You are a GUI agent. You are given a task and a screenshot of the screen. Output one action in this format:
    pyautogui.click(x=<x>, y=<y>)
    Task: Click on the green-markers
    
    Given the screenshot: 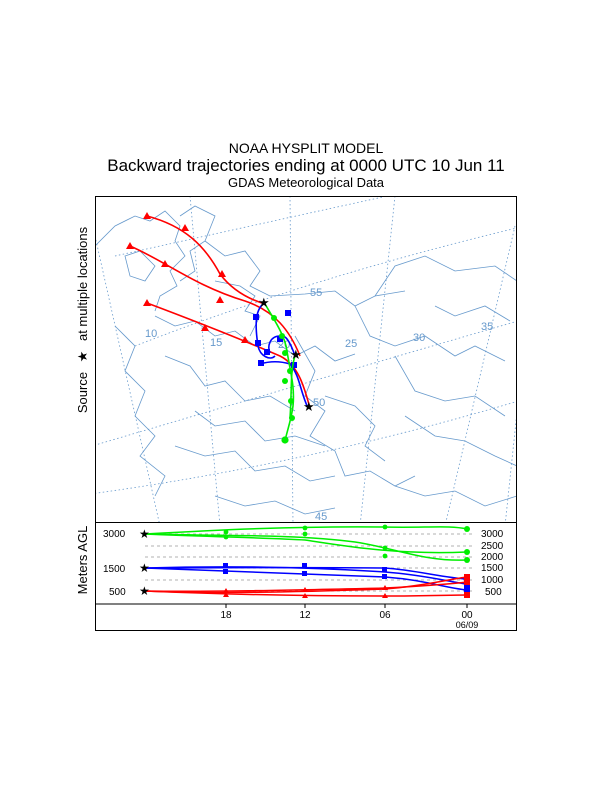 What is the action you would take?
    pyautogui.click(x=283, y=379)
    